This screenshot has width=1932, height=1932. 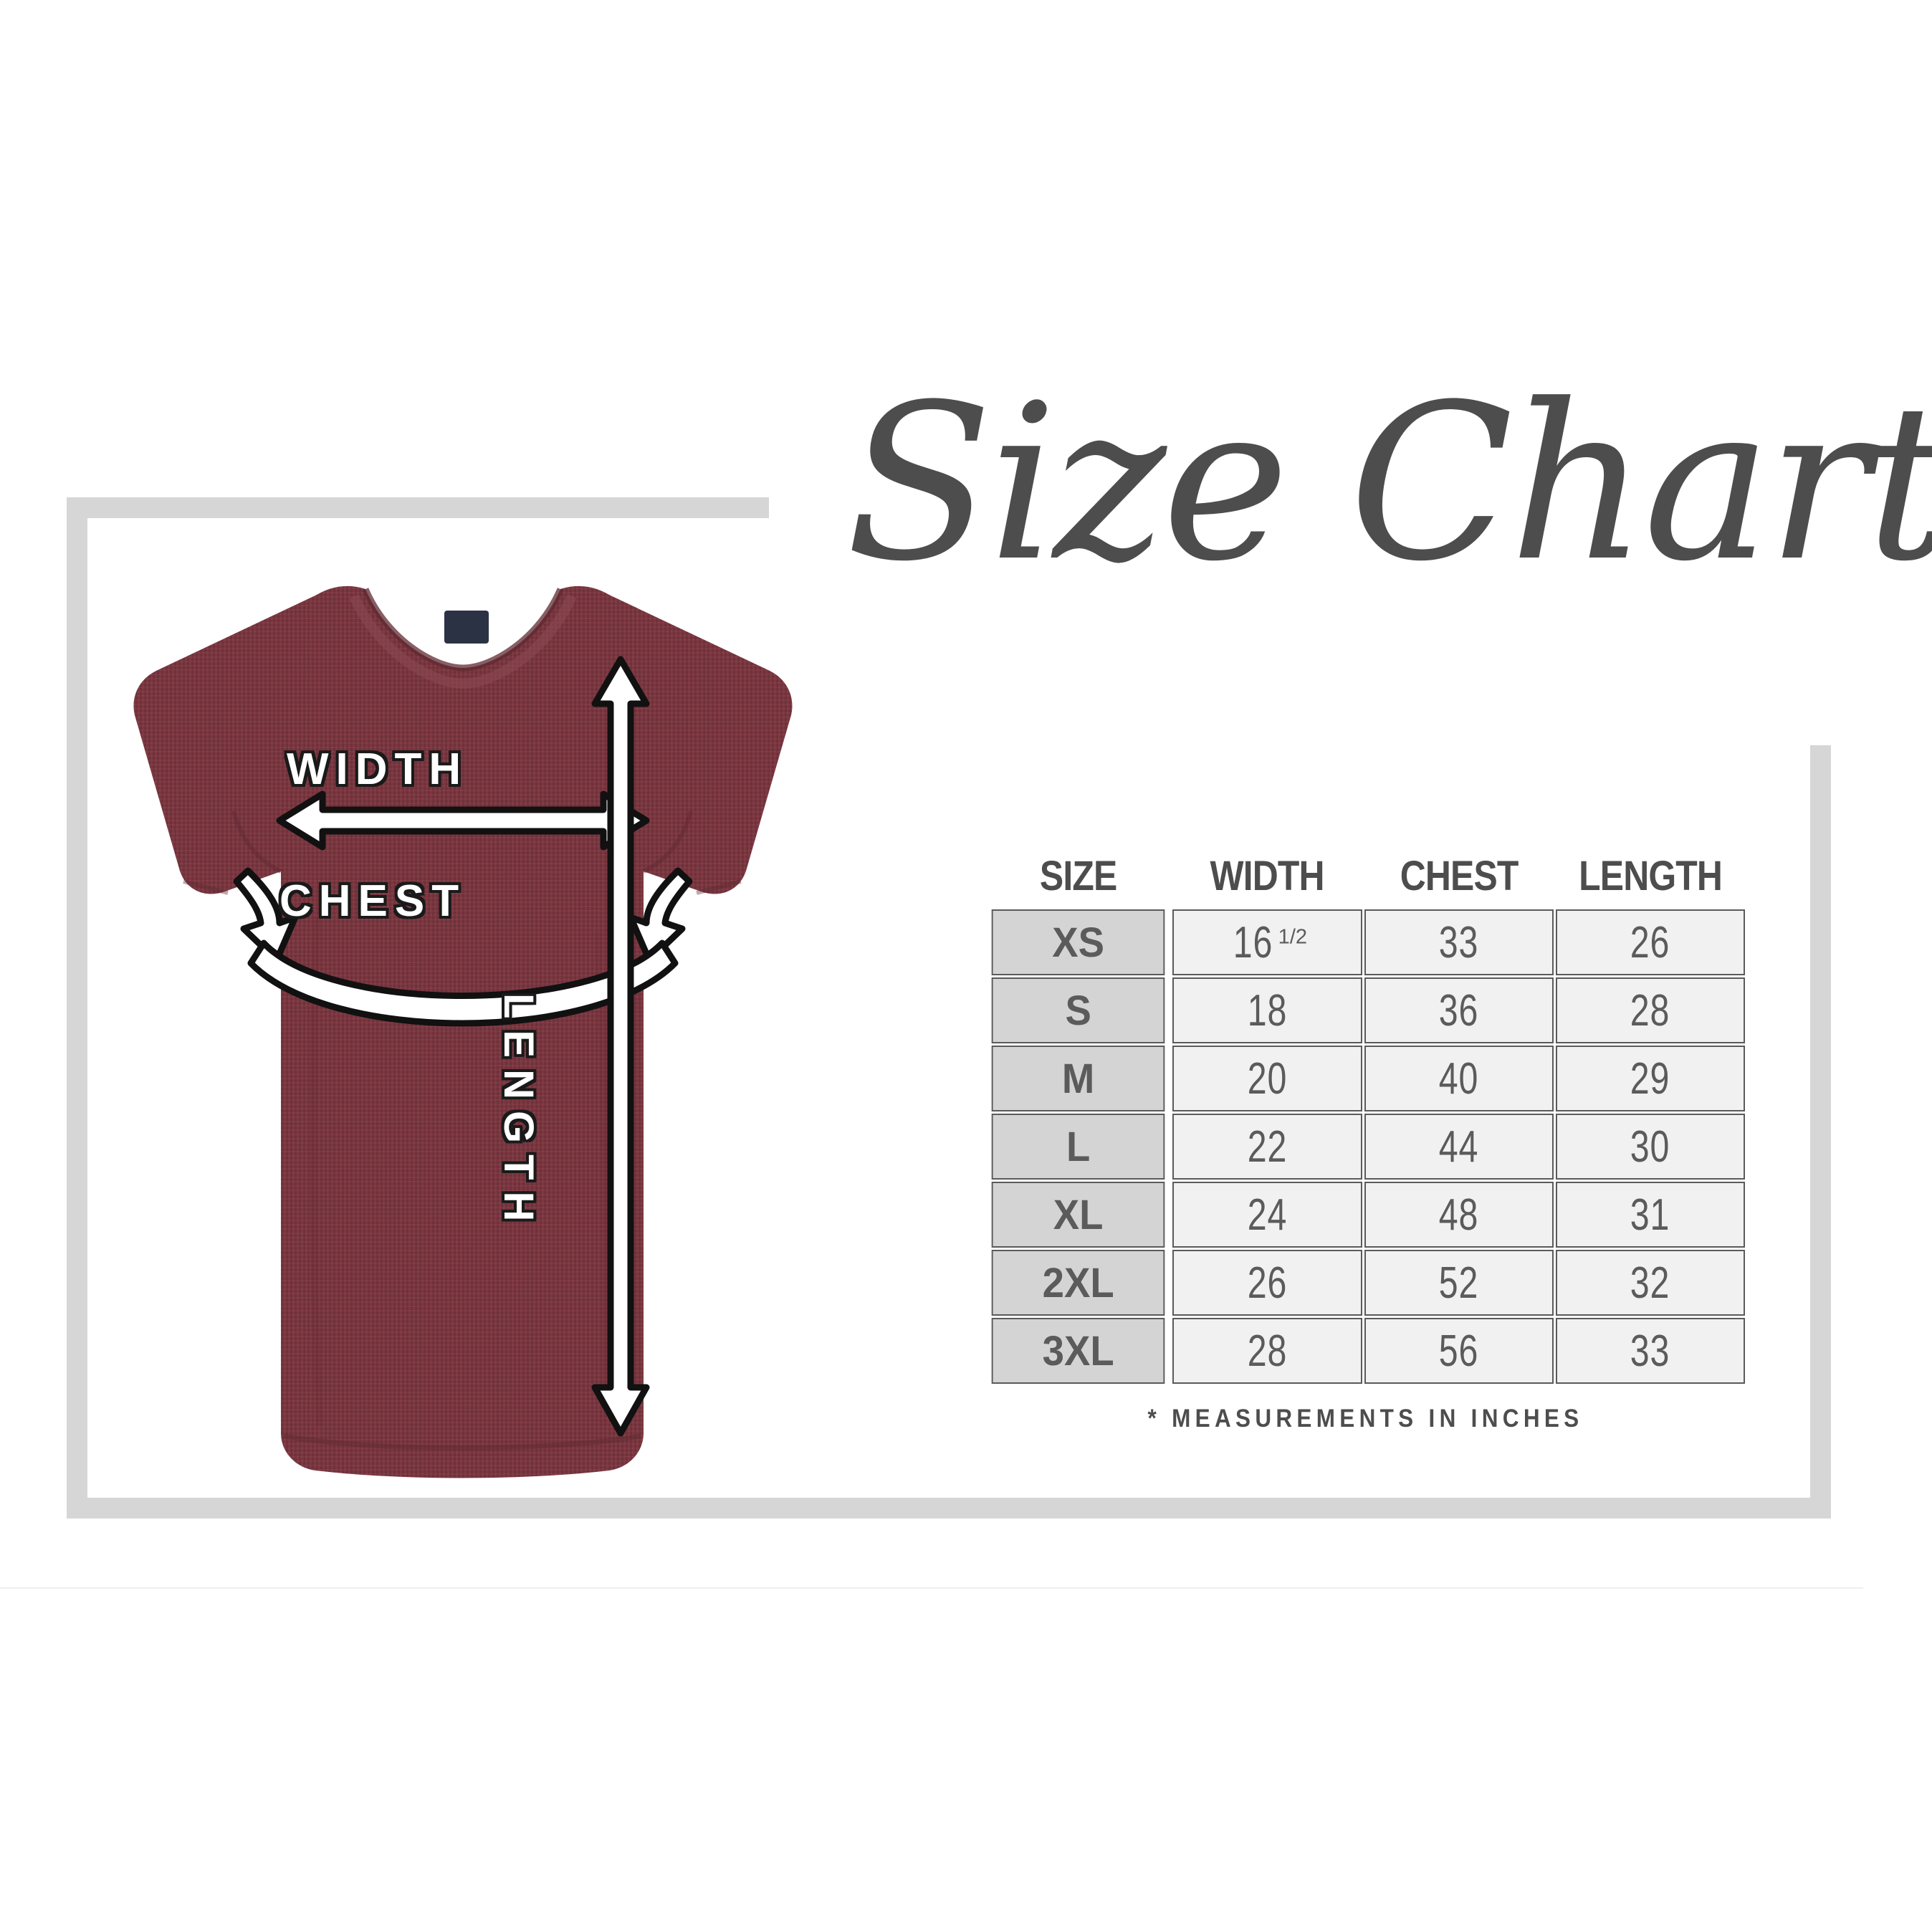 I want to click on width-label: WIDTH, so click(x=378, y=769).